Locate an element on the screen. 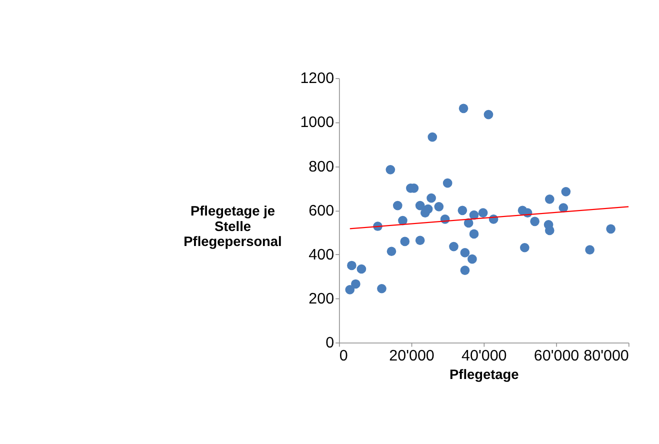  y-tick-label: 1000 is located at coordinates (317, 123).